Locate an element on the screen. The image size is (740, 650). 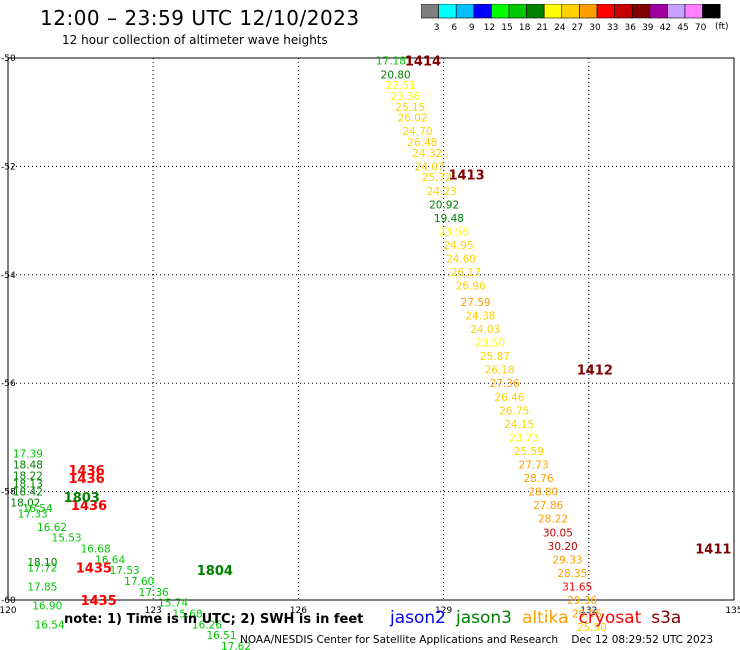
track-id-label: 1414 is located at coordinates (423, 62).